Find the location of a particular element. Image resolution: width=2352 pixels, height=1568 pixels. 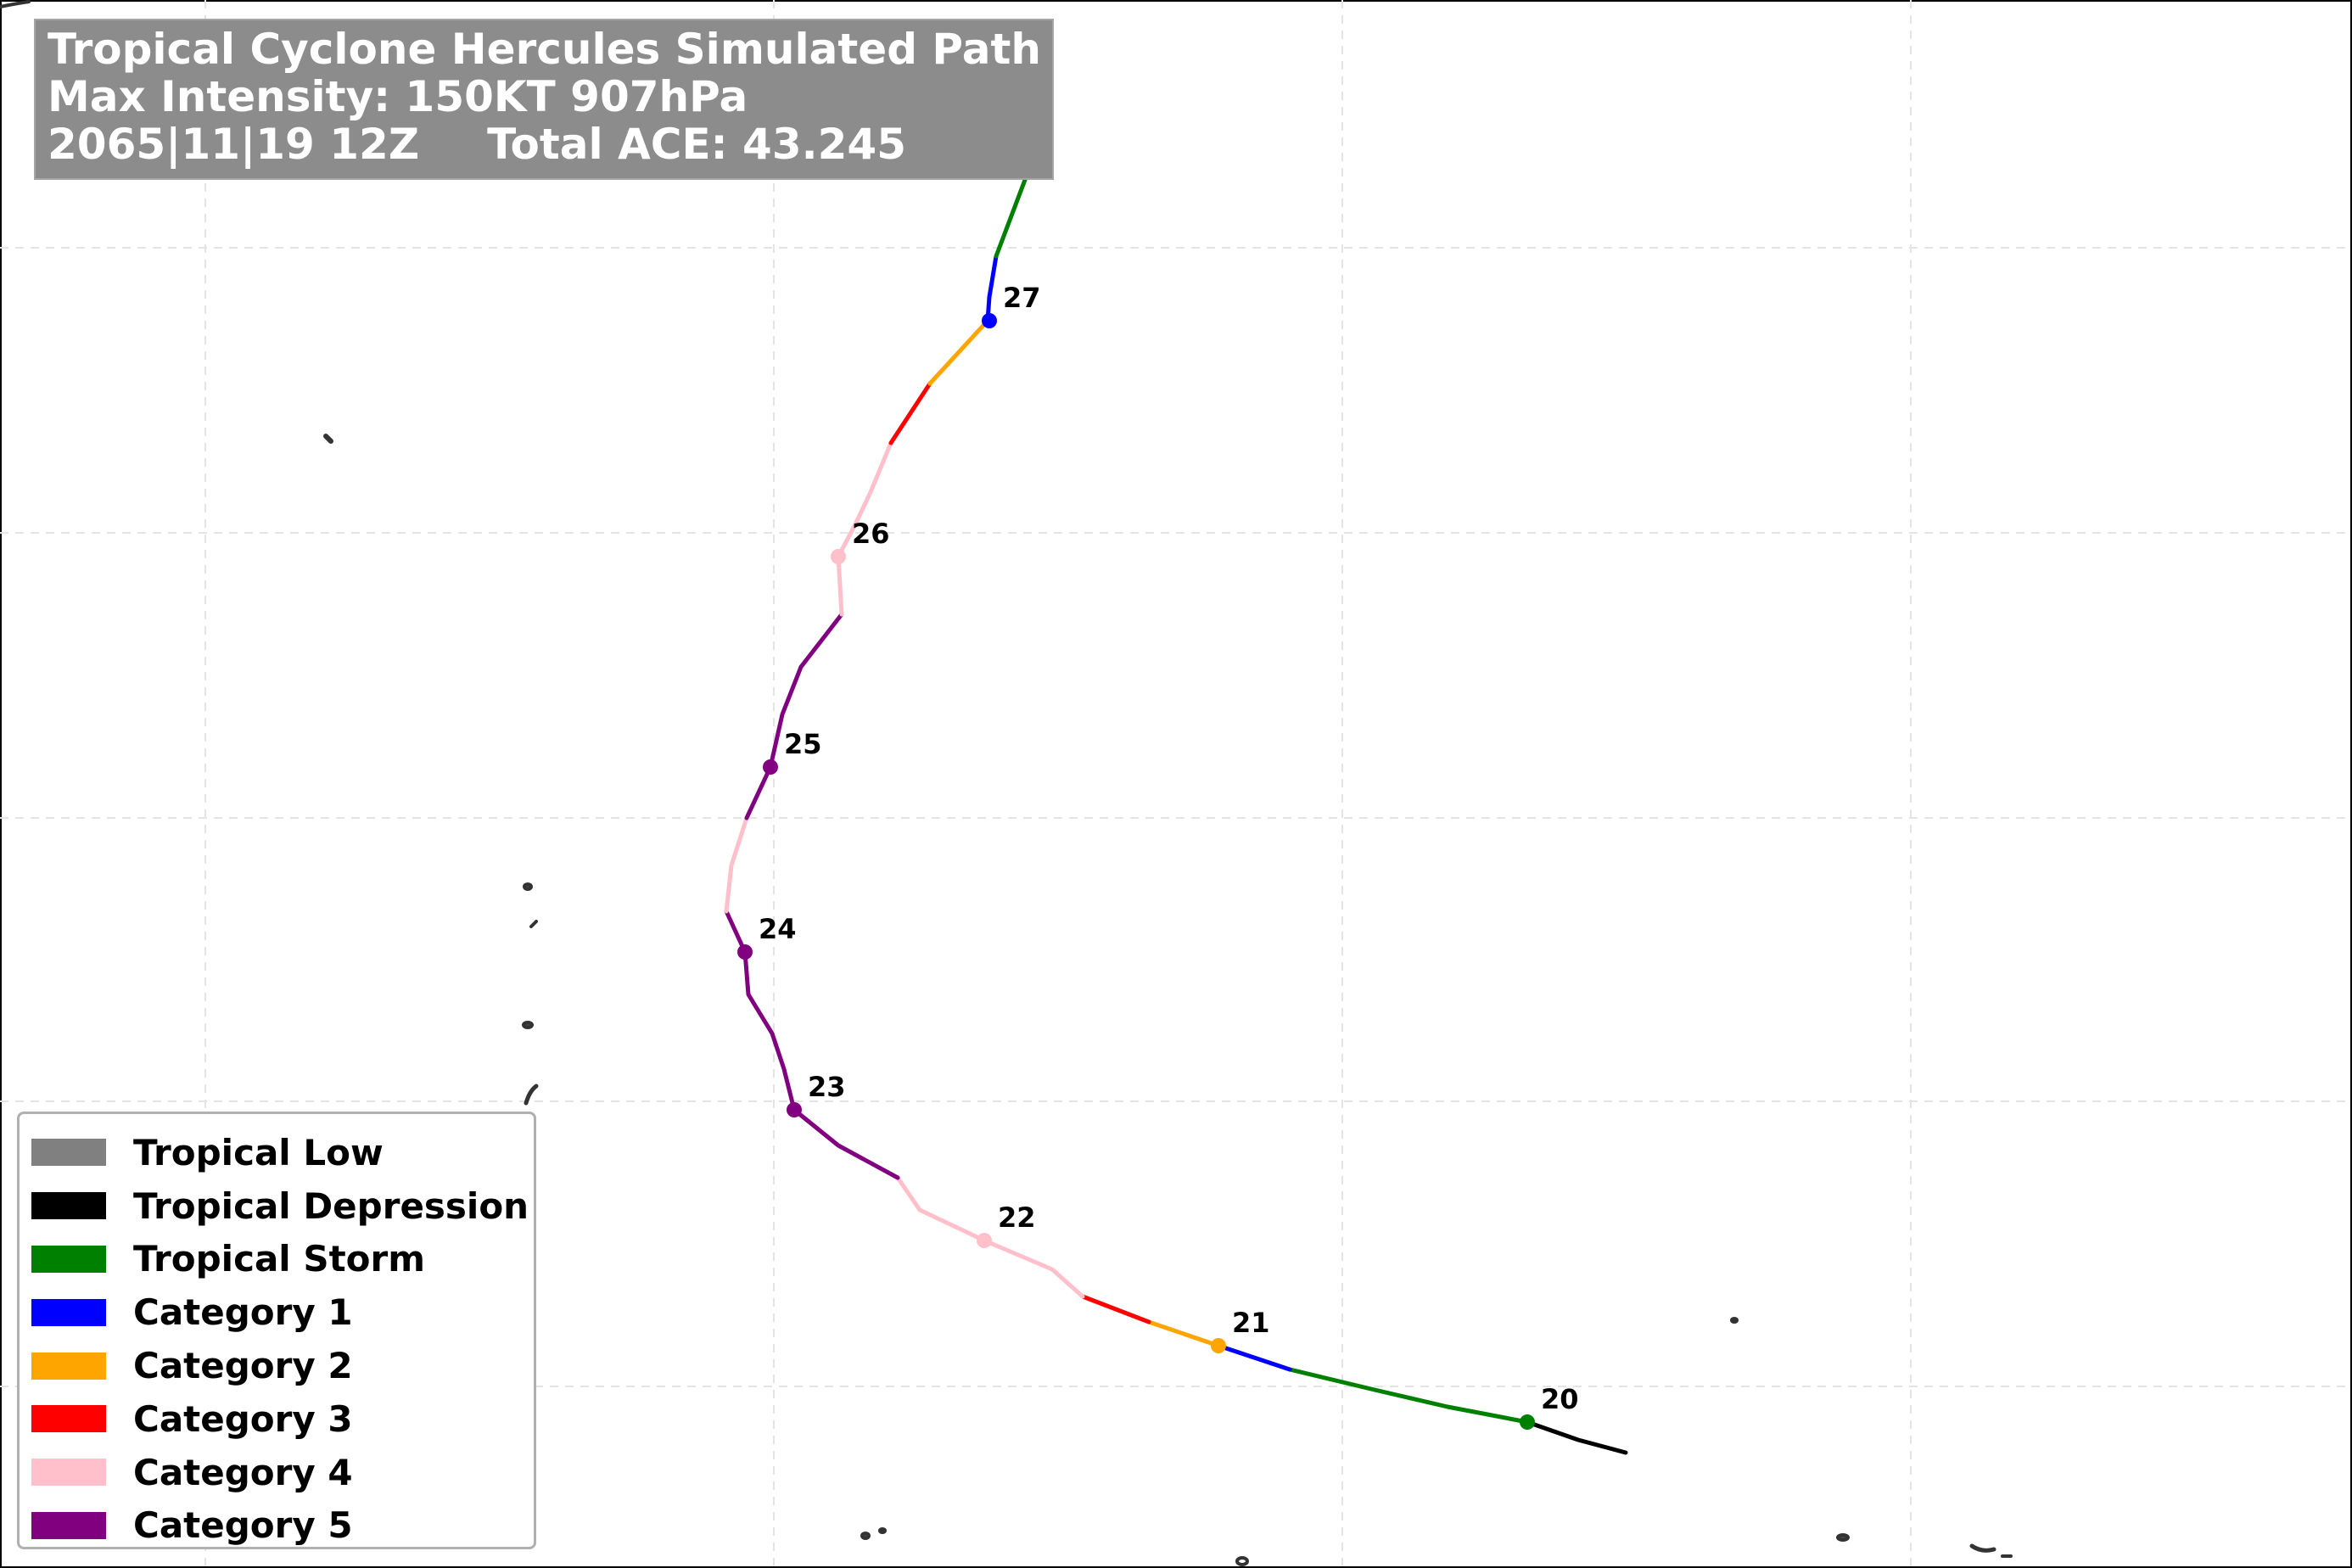

legend-label: Category 3 is located at coordinates (243, 1419).